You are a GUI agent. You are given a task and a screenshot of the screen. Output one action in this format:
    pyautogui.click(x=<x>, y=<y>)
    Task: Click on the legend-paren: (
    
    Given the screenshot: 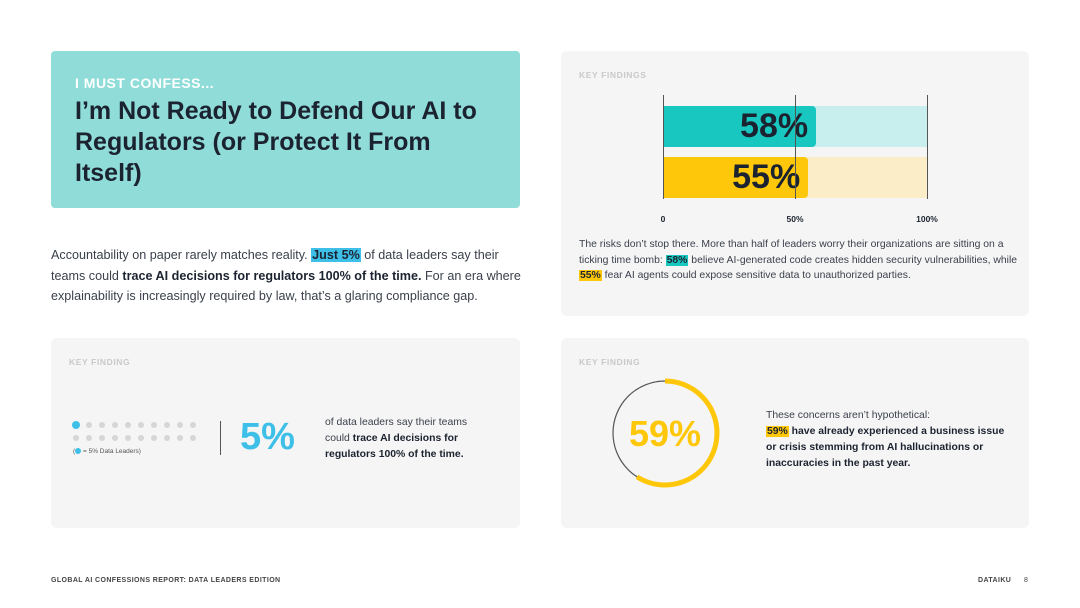 What is the action you would take?
    pyautogui.click(x=74, y=451)
    